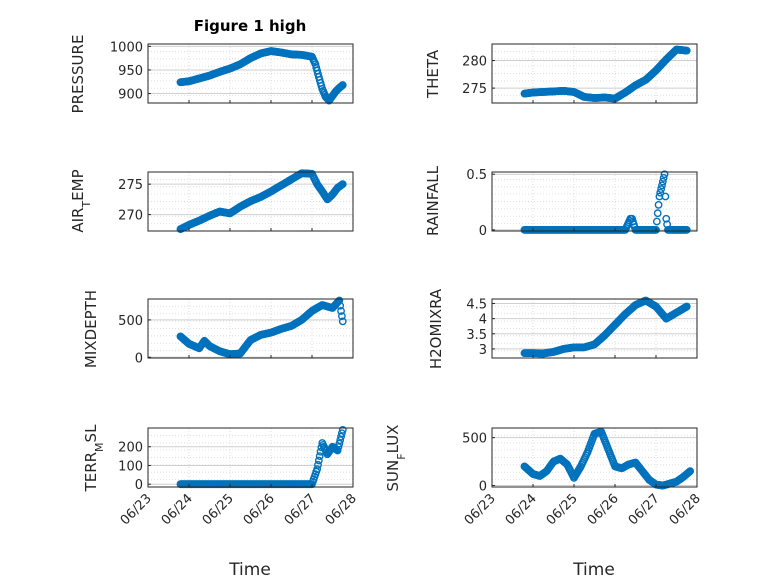  Describe the element at coordinates (607, 458) in the screenshot. I see `sun-flux-series` at that location.